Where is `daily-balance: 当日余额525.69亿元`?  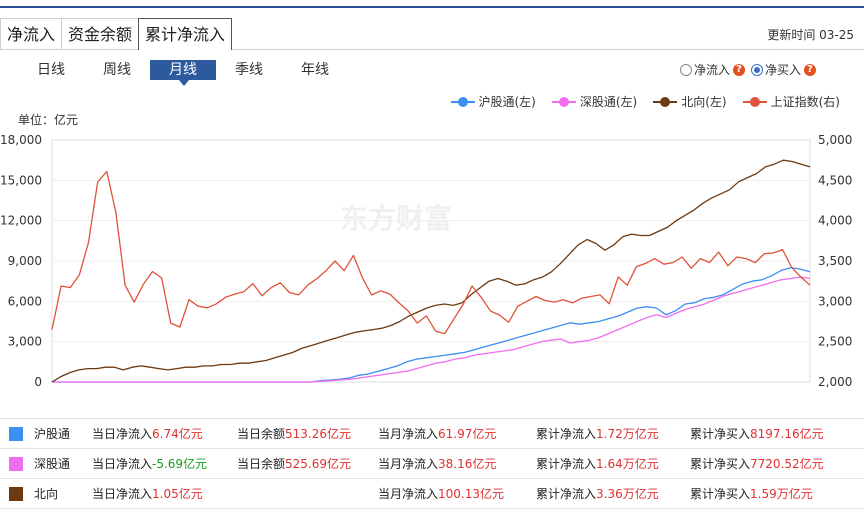
daily-balance: 当日余额525.69亿元 is located at coordinates (294, 464).